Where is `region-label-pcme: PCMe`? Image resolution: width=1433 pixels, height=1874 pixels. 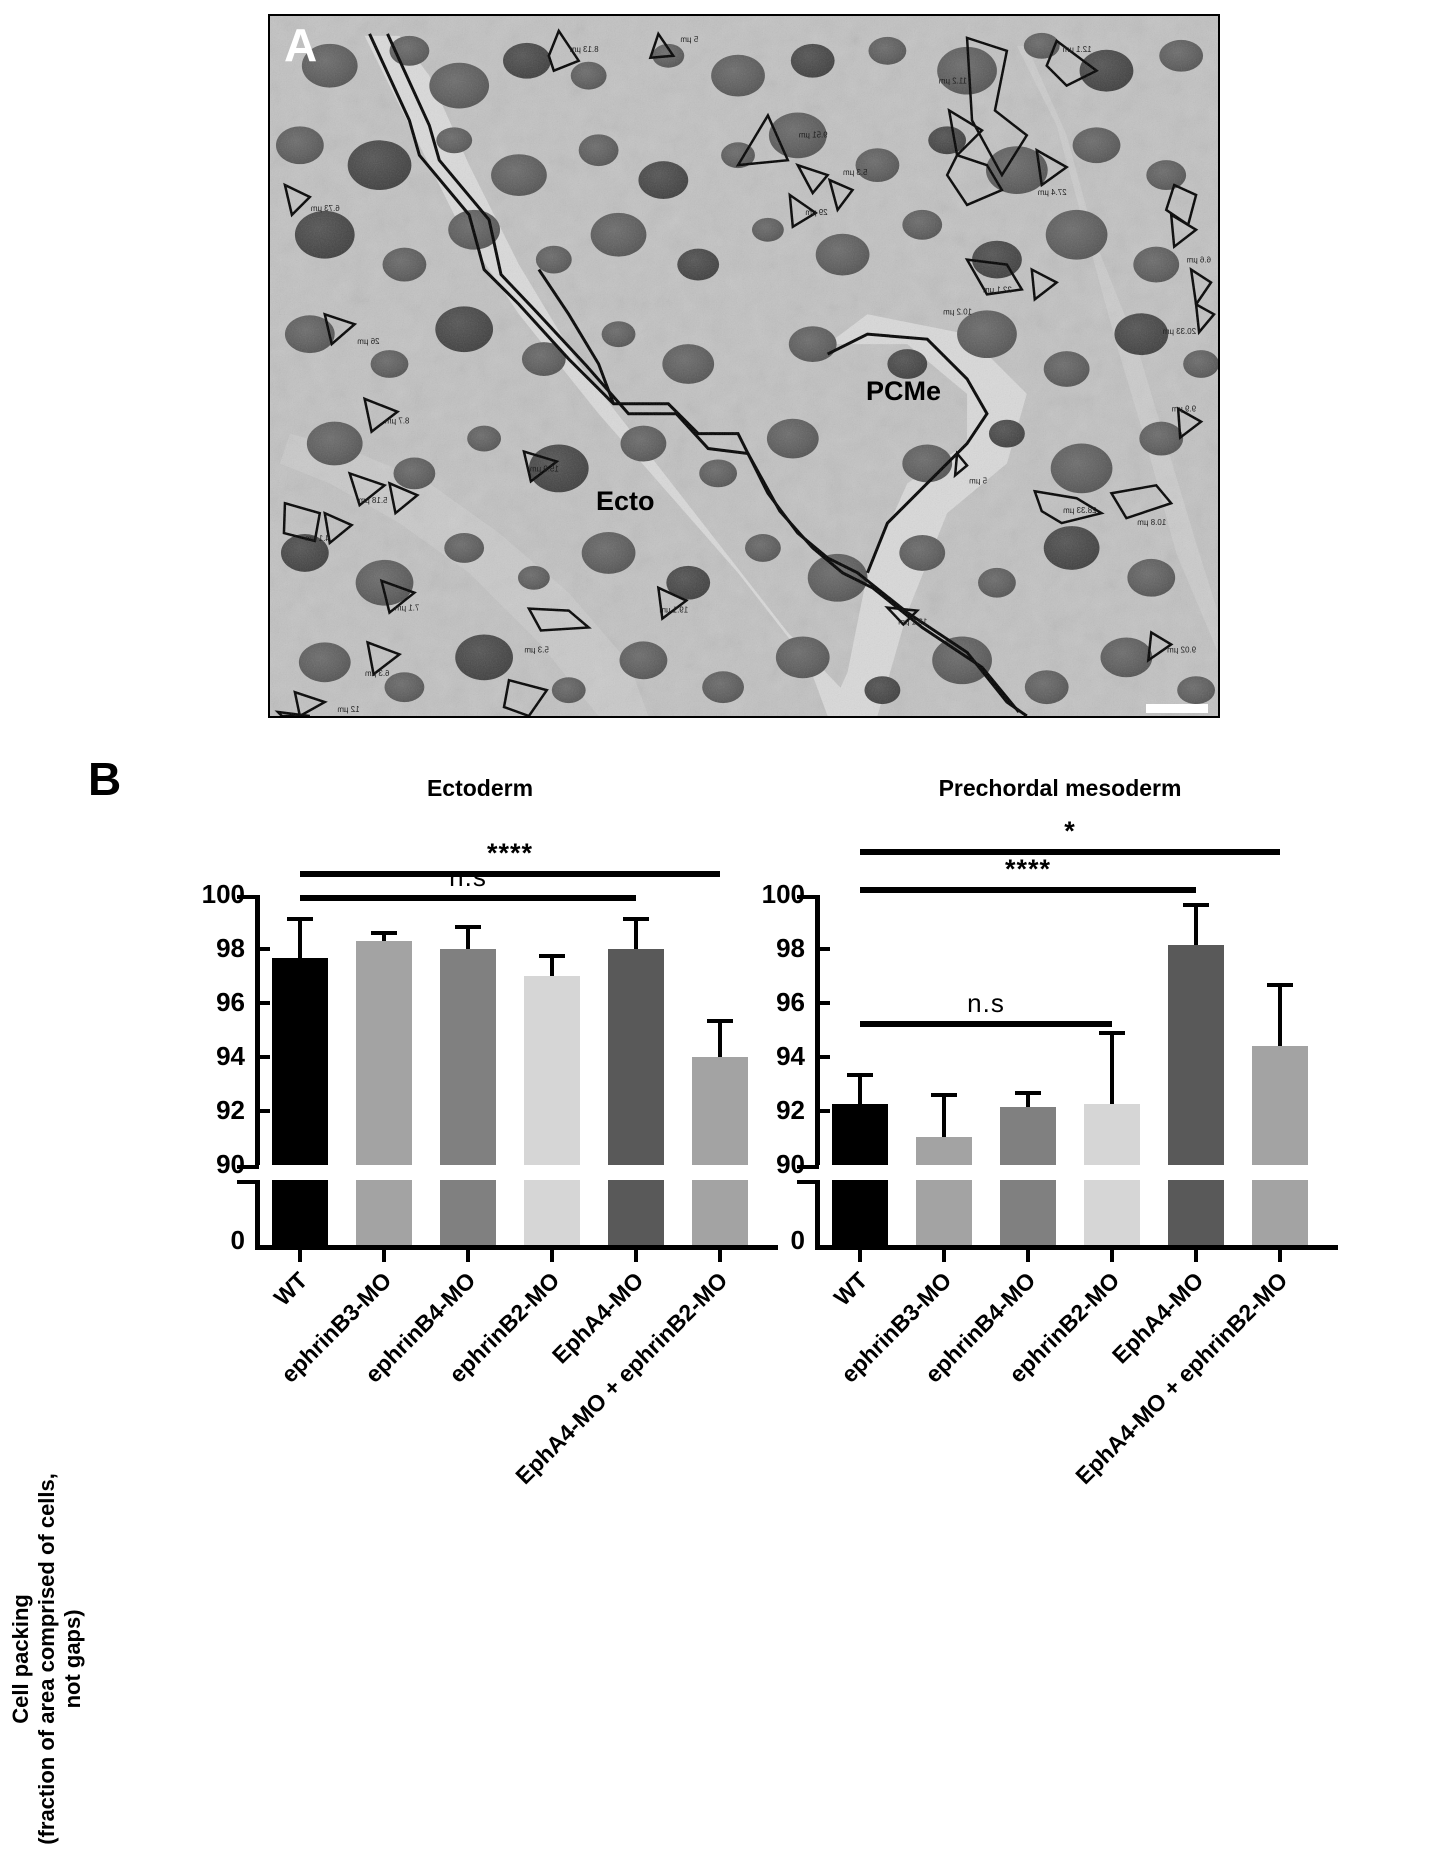
region-label-pcme: PCMe is located at coordinates (904, 391).